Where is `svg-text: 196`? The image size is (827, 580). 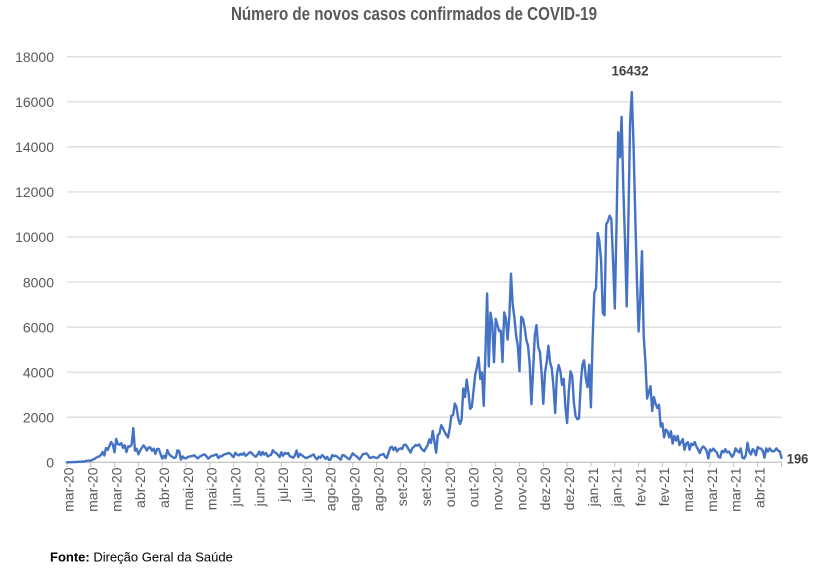
svg-text: 196 is located at coordinates (798, 459).